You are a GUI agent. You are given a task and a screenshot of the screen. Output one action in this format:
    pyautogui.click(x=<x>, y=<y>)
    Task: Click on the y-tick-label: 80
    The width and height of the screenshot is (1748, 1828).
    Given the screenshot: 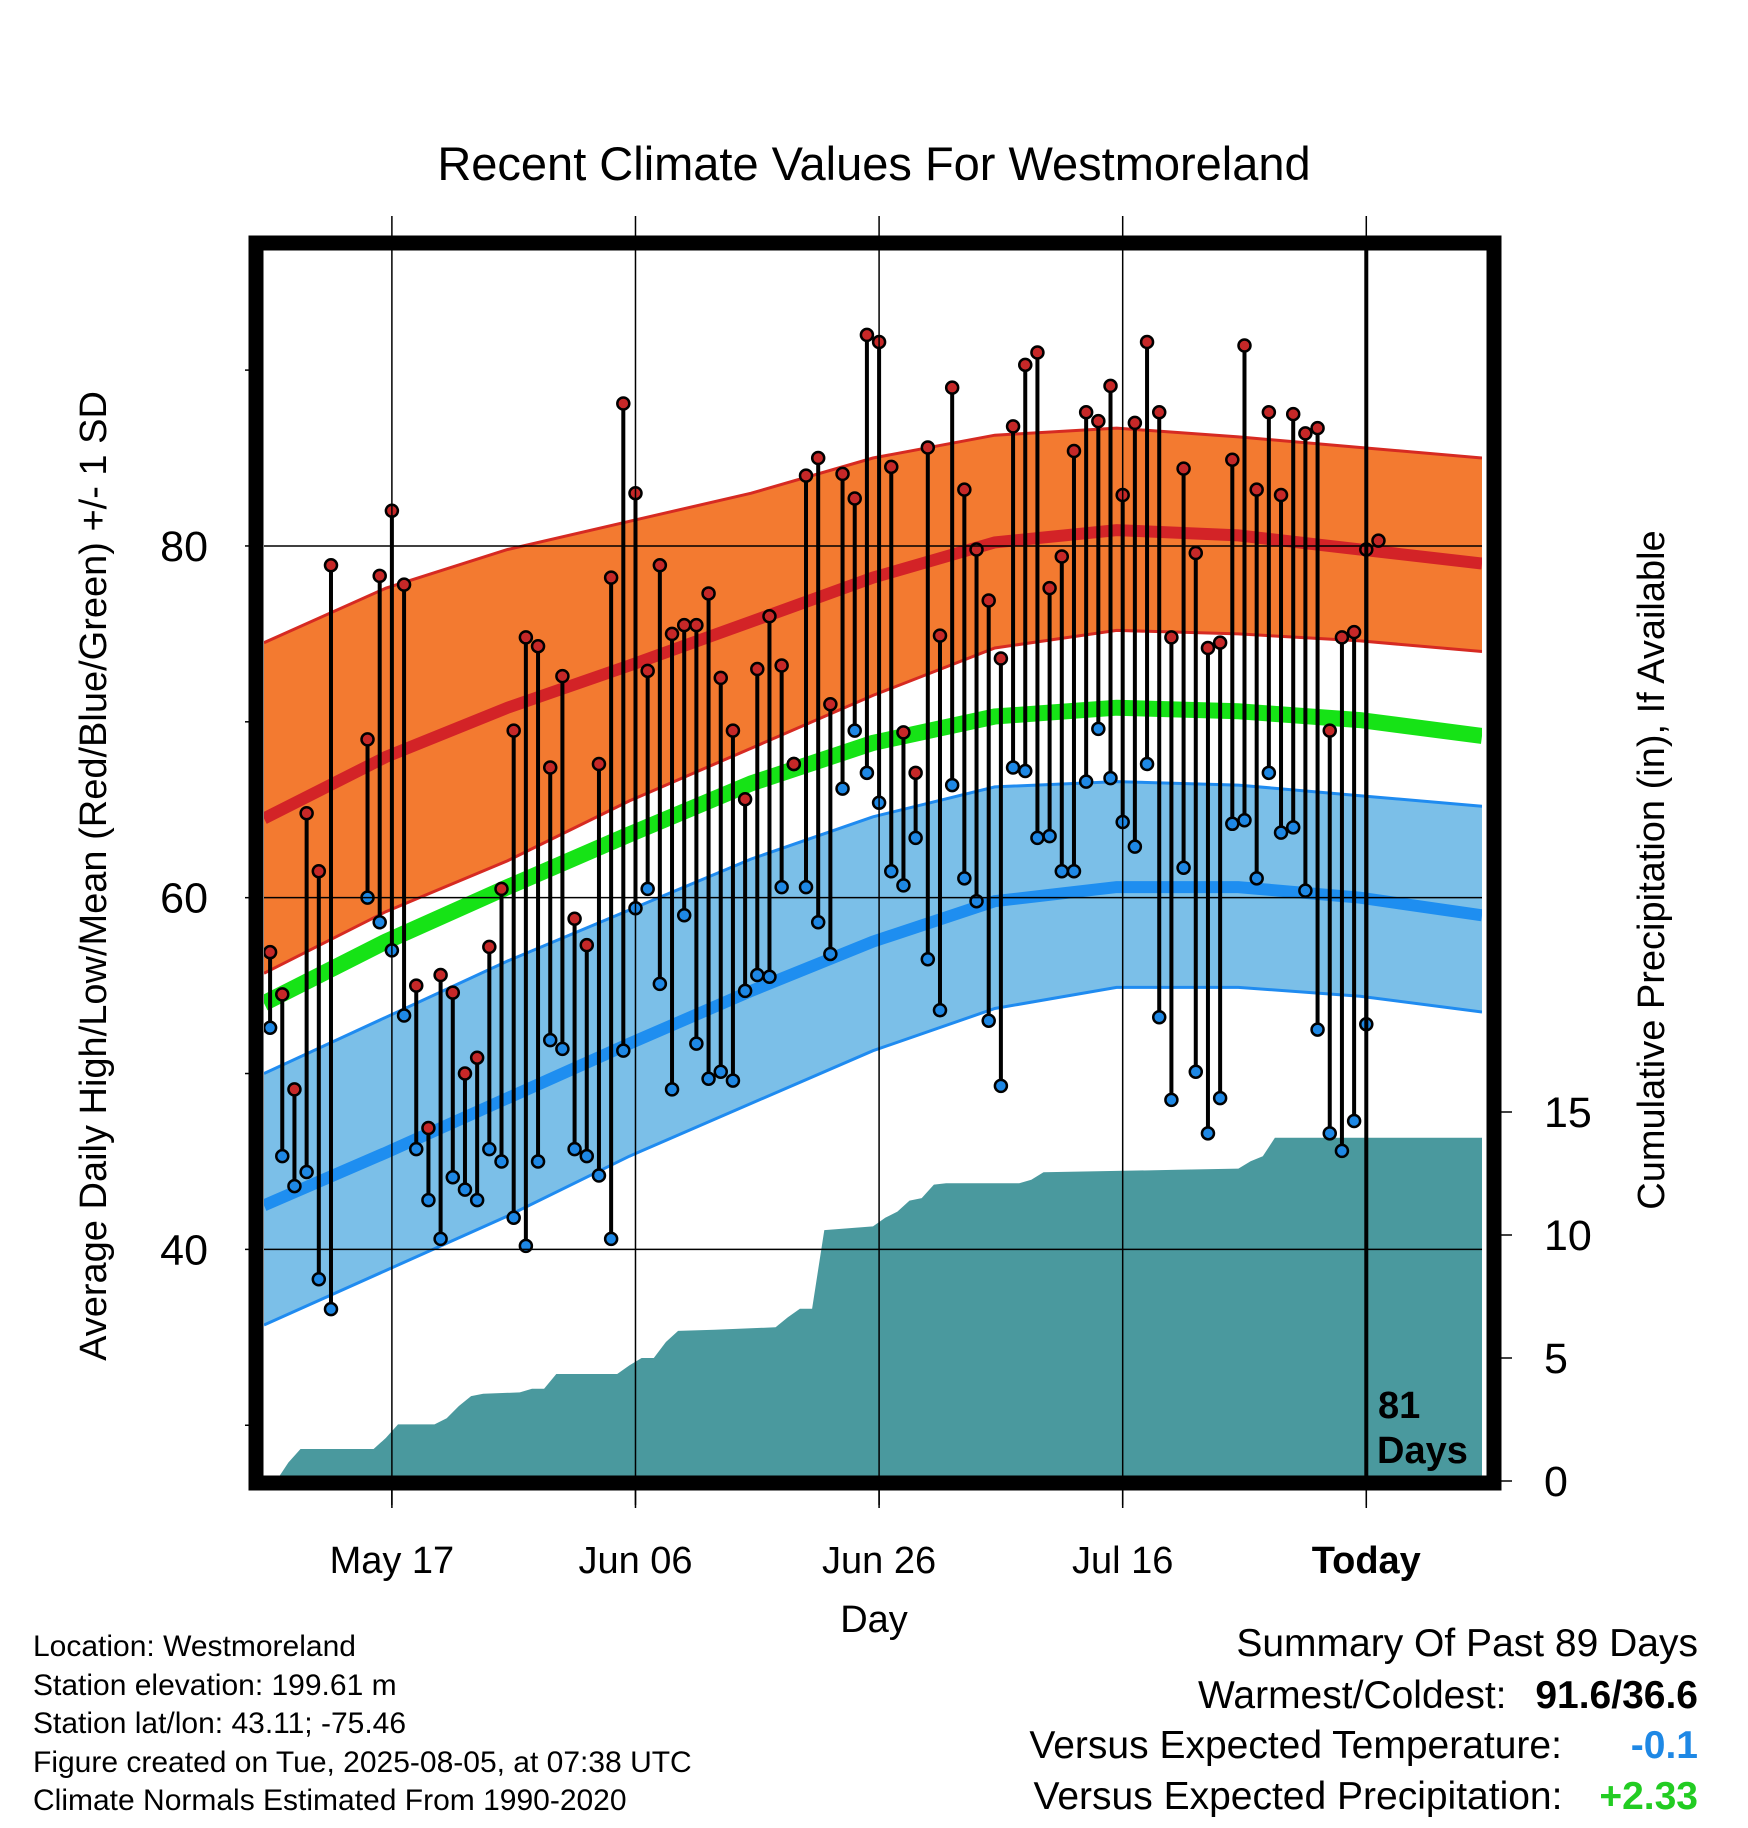 What is the action you would take?
    pyautogui.click(x=184, y=547)
    